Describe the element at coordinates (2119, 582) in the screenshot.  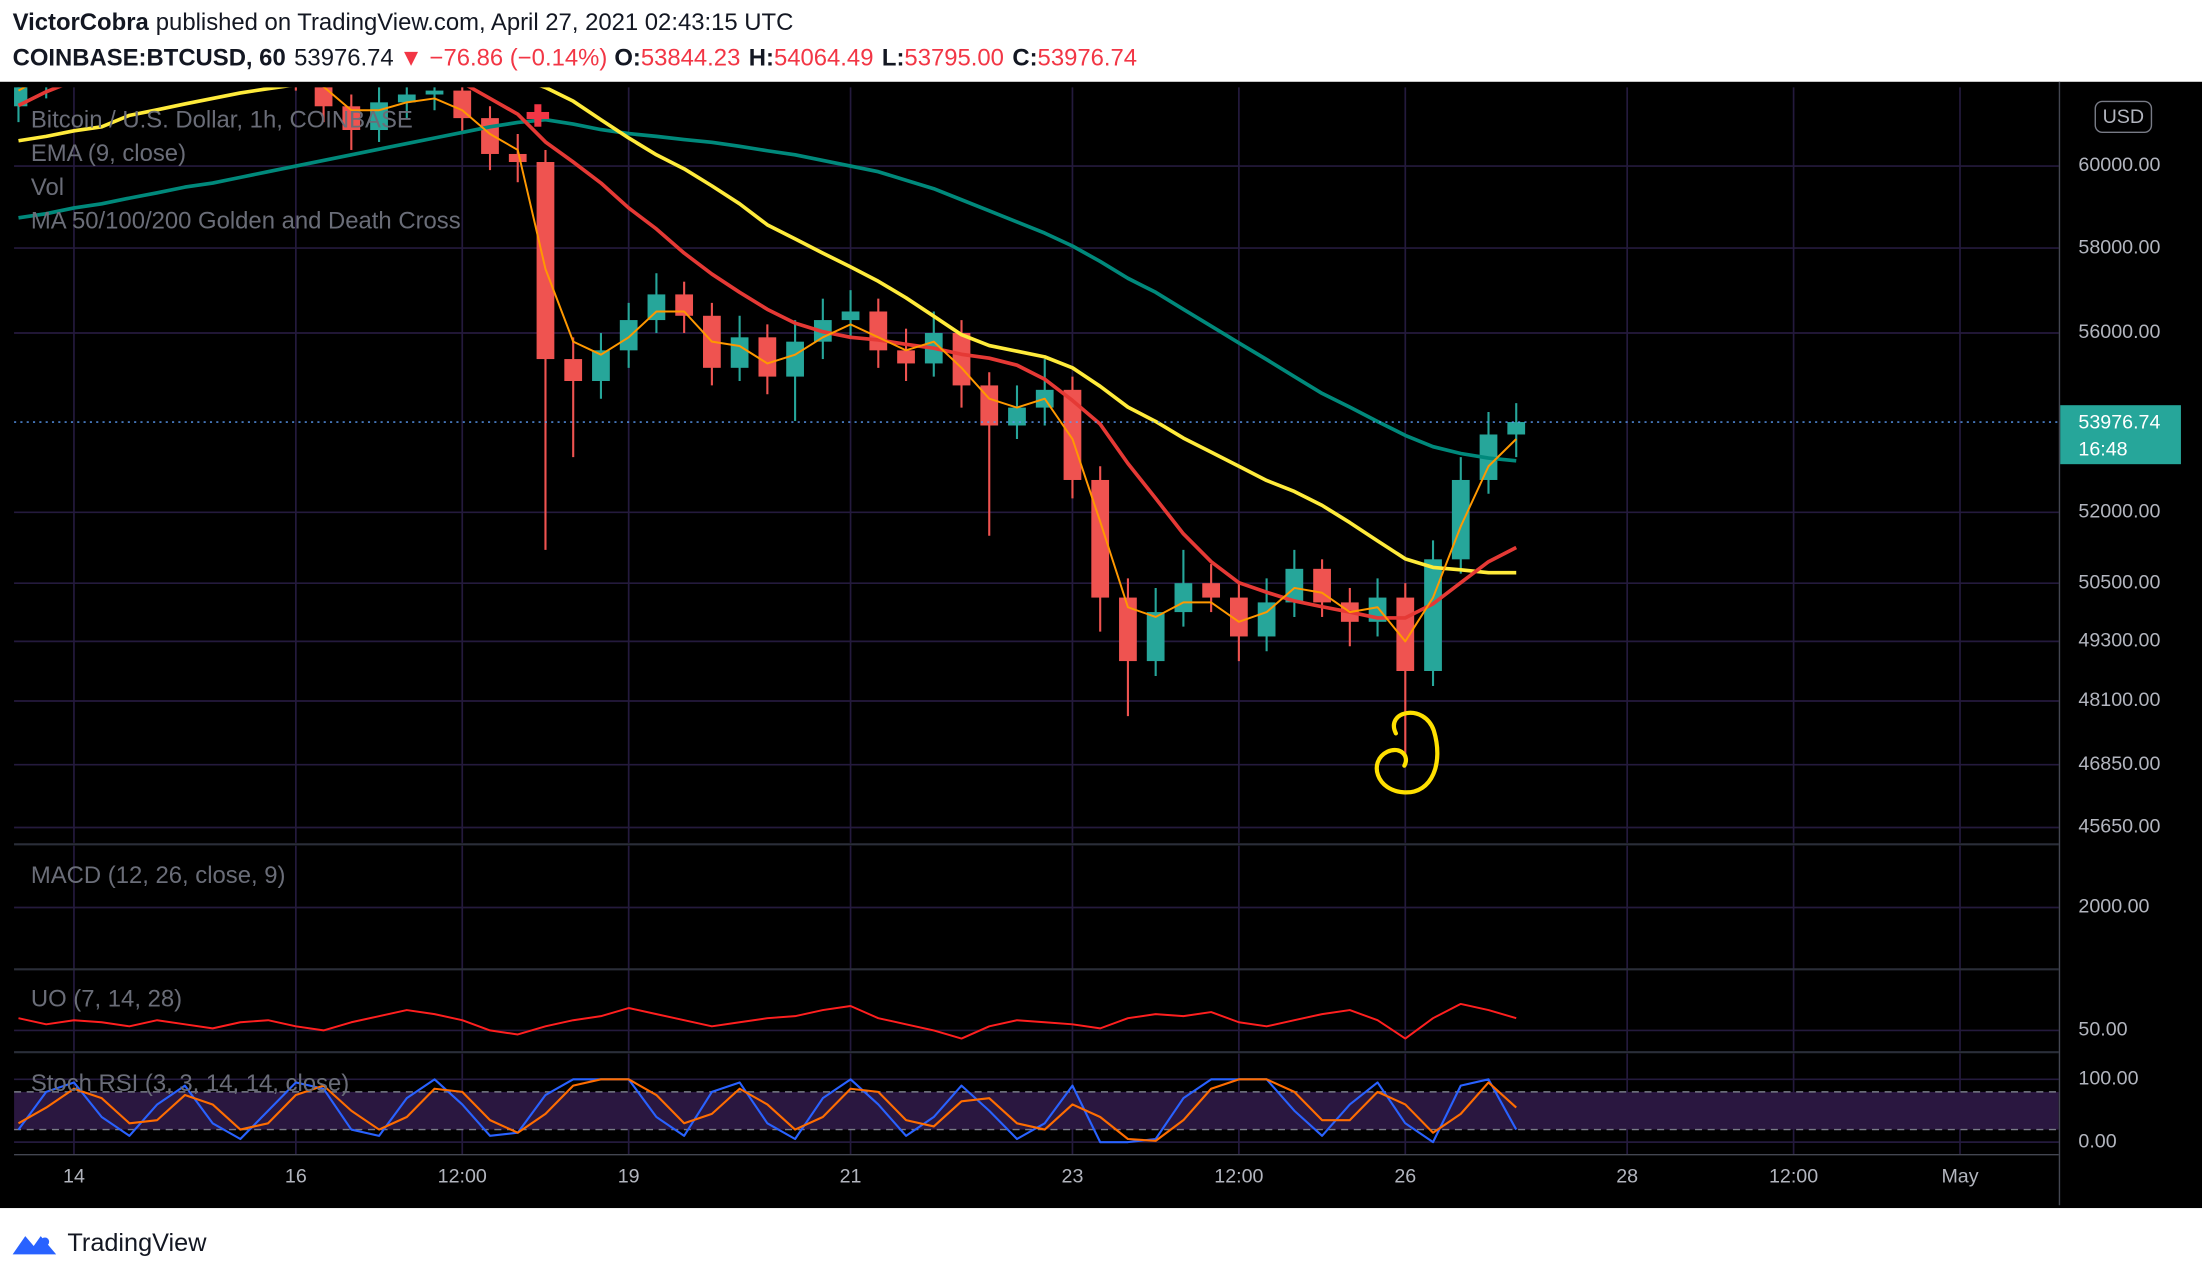
I see `y-tick-label: 50500.00` at that location.